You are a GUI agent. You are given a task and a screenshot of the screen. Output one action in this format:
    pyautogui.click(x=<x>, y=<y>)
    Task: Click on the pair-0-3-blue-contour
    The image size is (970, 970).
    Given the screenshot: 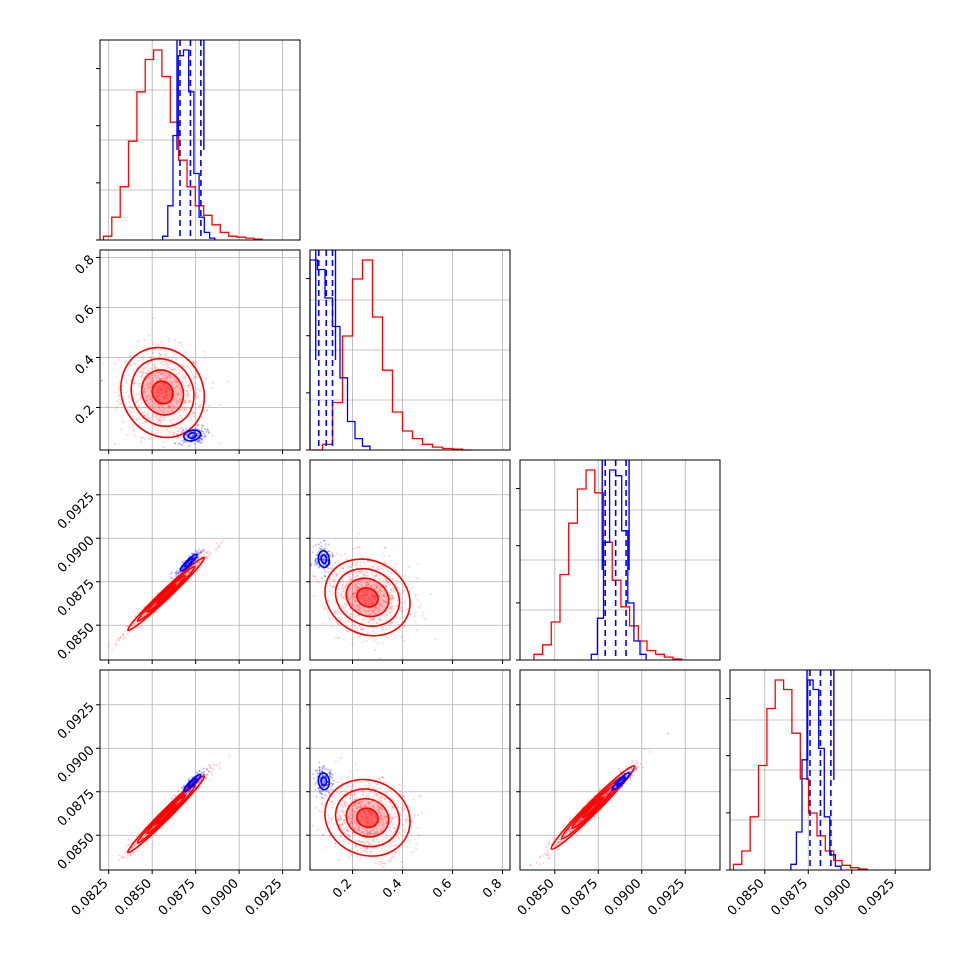 What is the action you would take?
    pyautogui.click(x=192, y=783)
    